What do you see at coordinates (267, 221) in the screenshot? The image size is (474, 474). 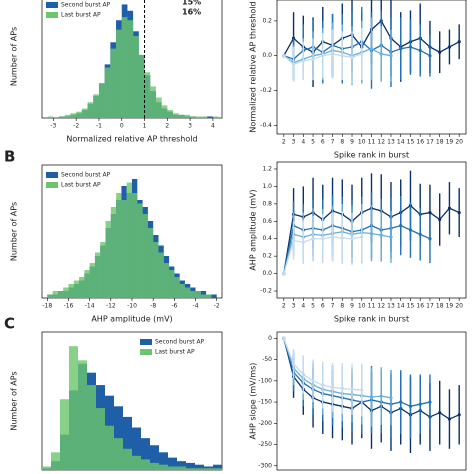 I see `y-tick-label: 0.6` at bounding box center [267, 221].